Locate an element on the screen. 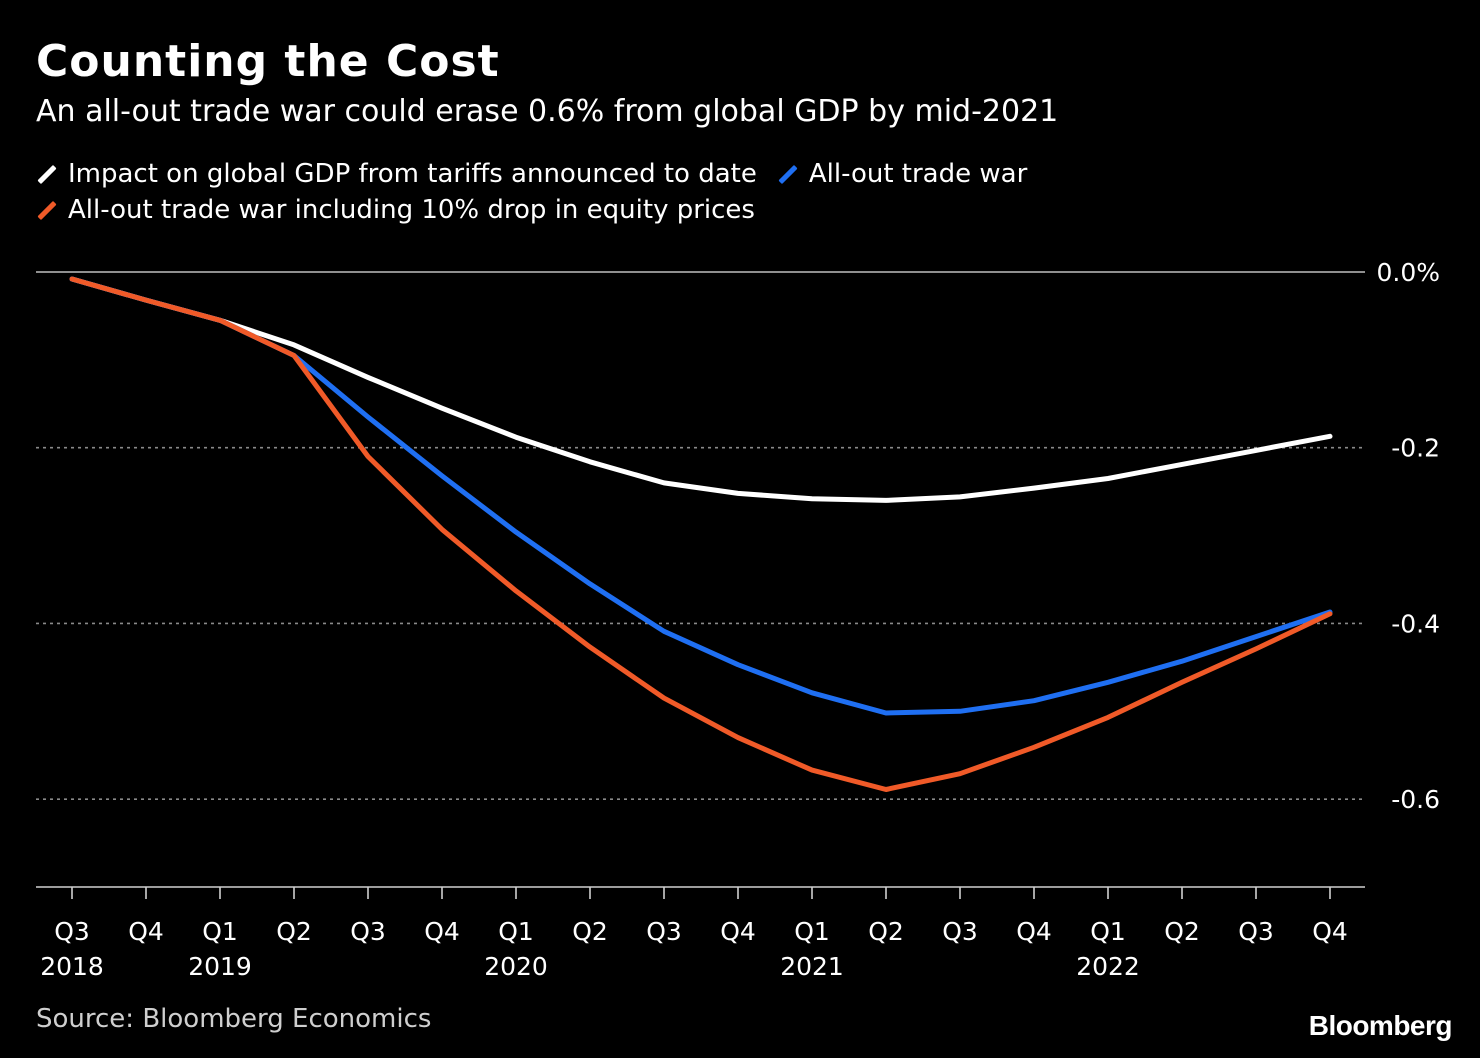 Image resolution: width=1480 pixels, height=1058 pixels. x-year-label: 2022 is located at coordinates (1108, 966).